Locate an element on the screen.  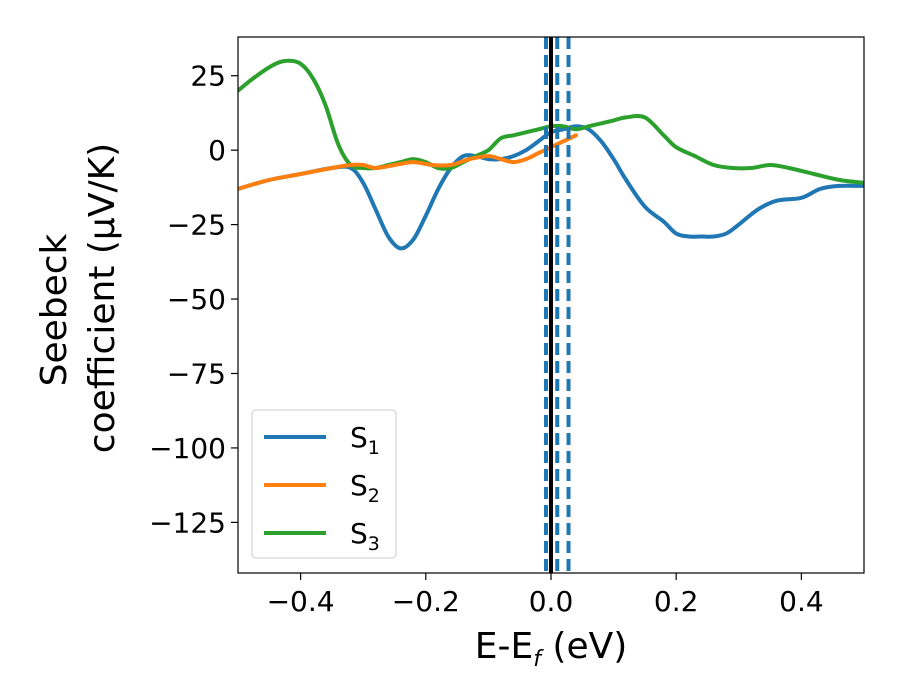
x-tick-label: 0.4 is located at coordinates (801, 601).